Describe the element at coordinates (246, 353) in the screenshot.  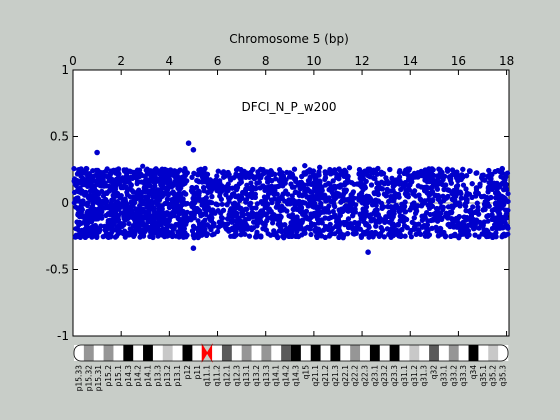
I see `band-q13.1` at that location.